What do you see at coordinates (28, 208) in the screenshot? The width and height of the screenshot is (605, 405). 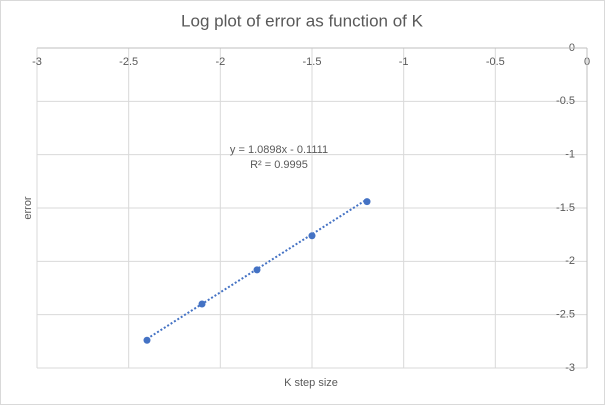 I see `y-axis-title: error` at bounding box center [28, 208].